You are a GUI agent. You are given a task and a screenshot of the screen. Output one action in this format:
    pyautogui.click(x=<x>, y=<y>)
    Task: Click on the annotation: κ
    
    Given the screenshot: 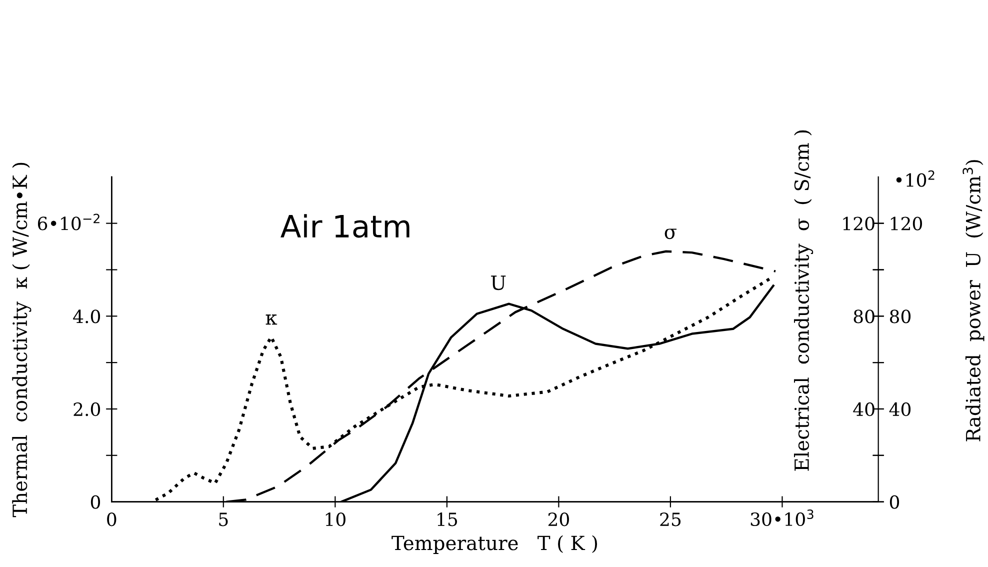 What is the action you would take?
    pyautogui.click(x=272, y=319)
    